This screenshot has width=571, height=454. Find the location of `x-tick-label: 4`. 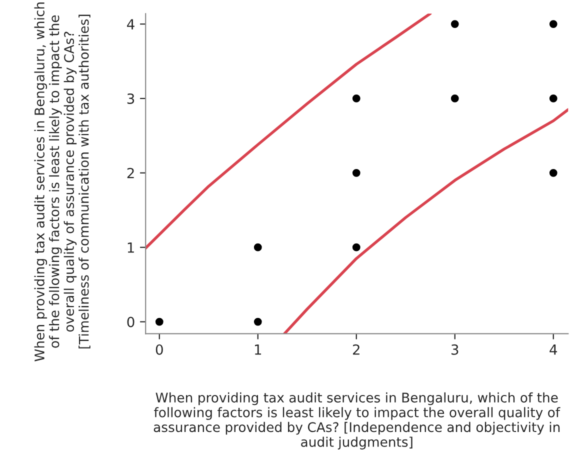

x-tick-label: 4 is located at coordinates (554, 349).